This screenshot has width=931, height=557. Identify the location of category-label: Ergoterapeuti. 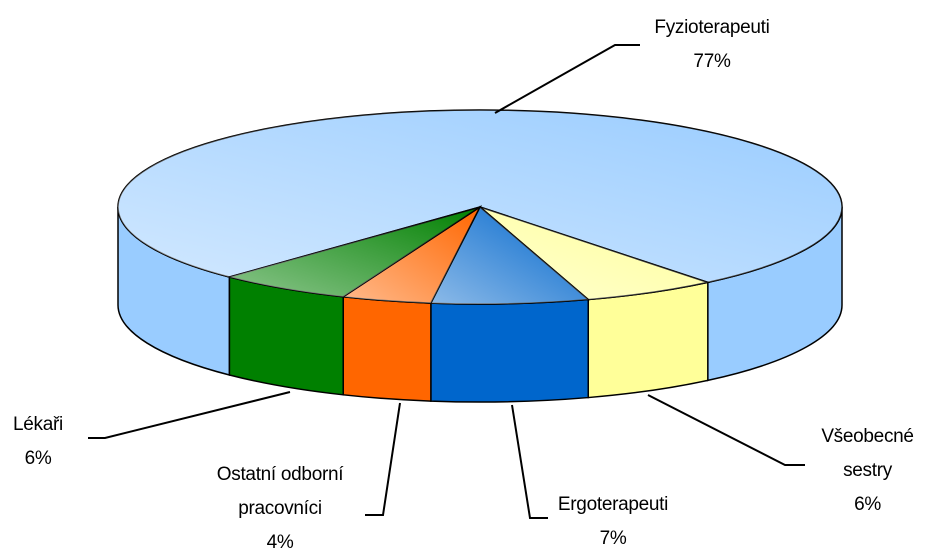
(613, 504).